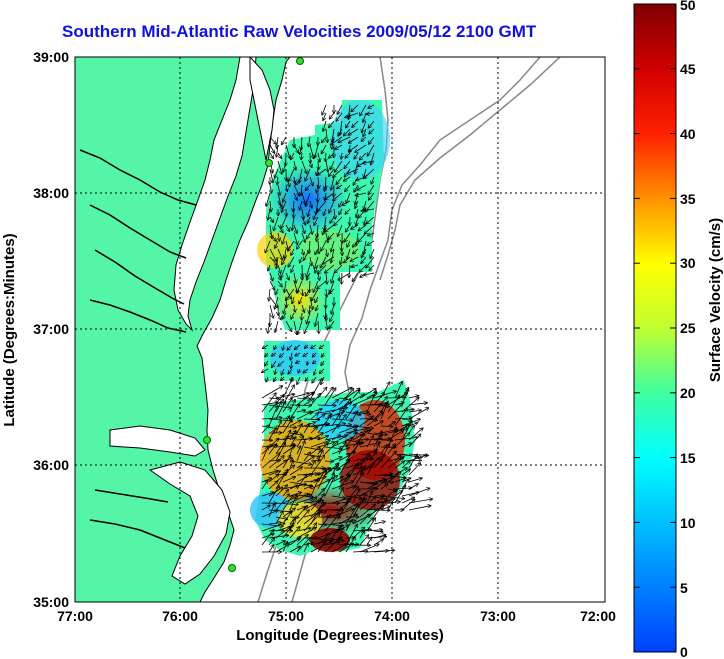 The image size is (724, 659). Describe the element at coordinates (189, 523) in the screenshot. I see `pamlico-sound` at that location.